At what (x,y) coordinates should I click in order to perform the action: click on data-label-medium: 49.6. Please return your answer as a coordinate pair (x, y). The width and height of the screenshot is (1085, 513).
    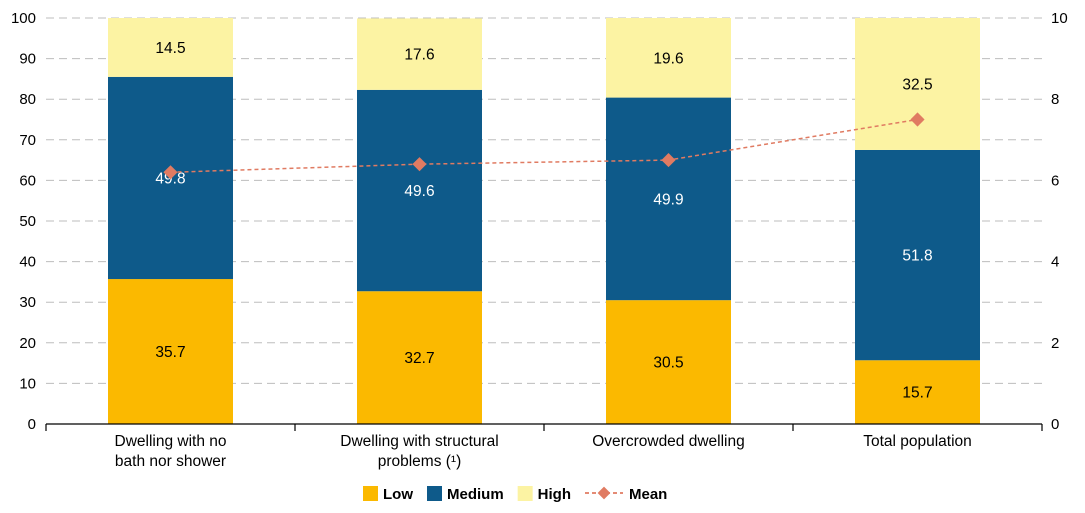
    Looking at the image, I should click on (419, 191).